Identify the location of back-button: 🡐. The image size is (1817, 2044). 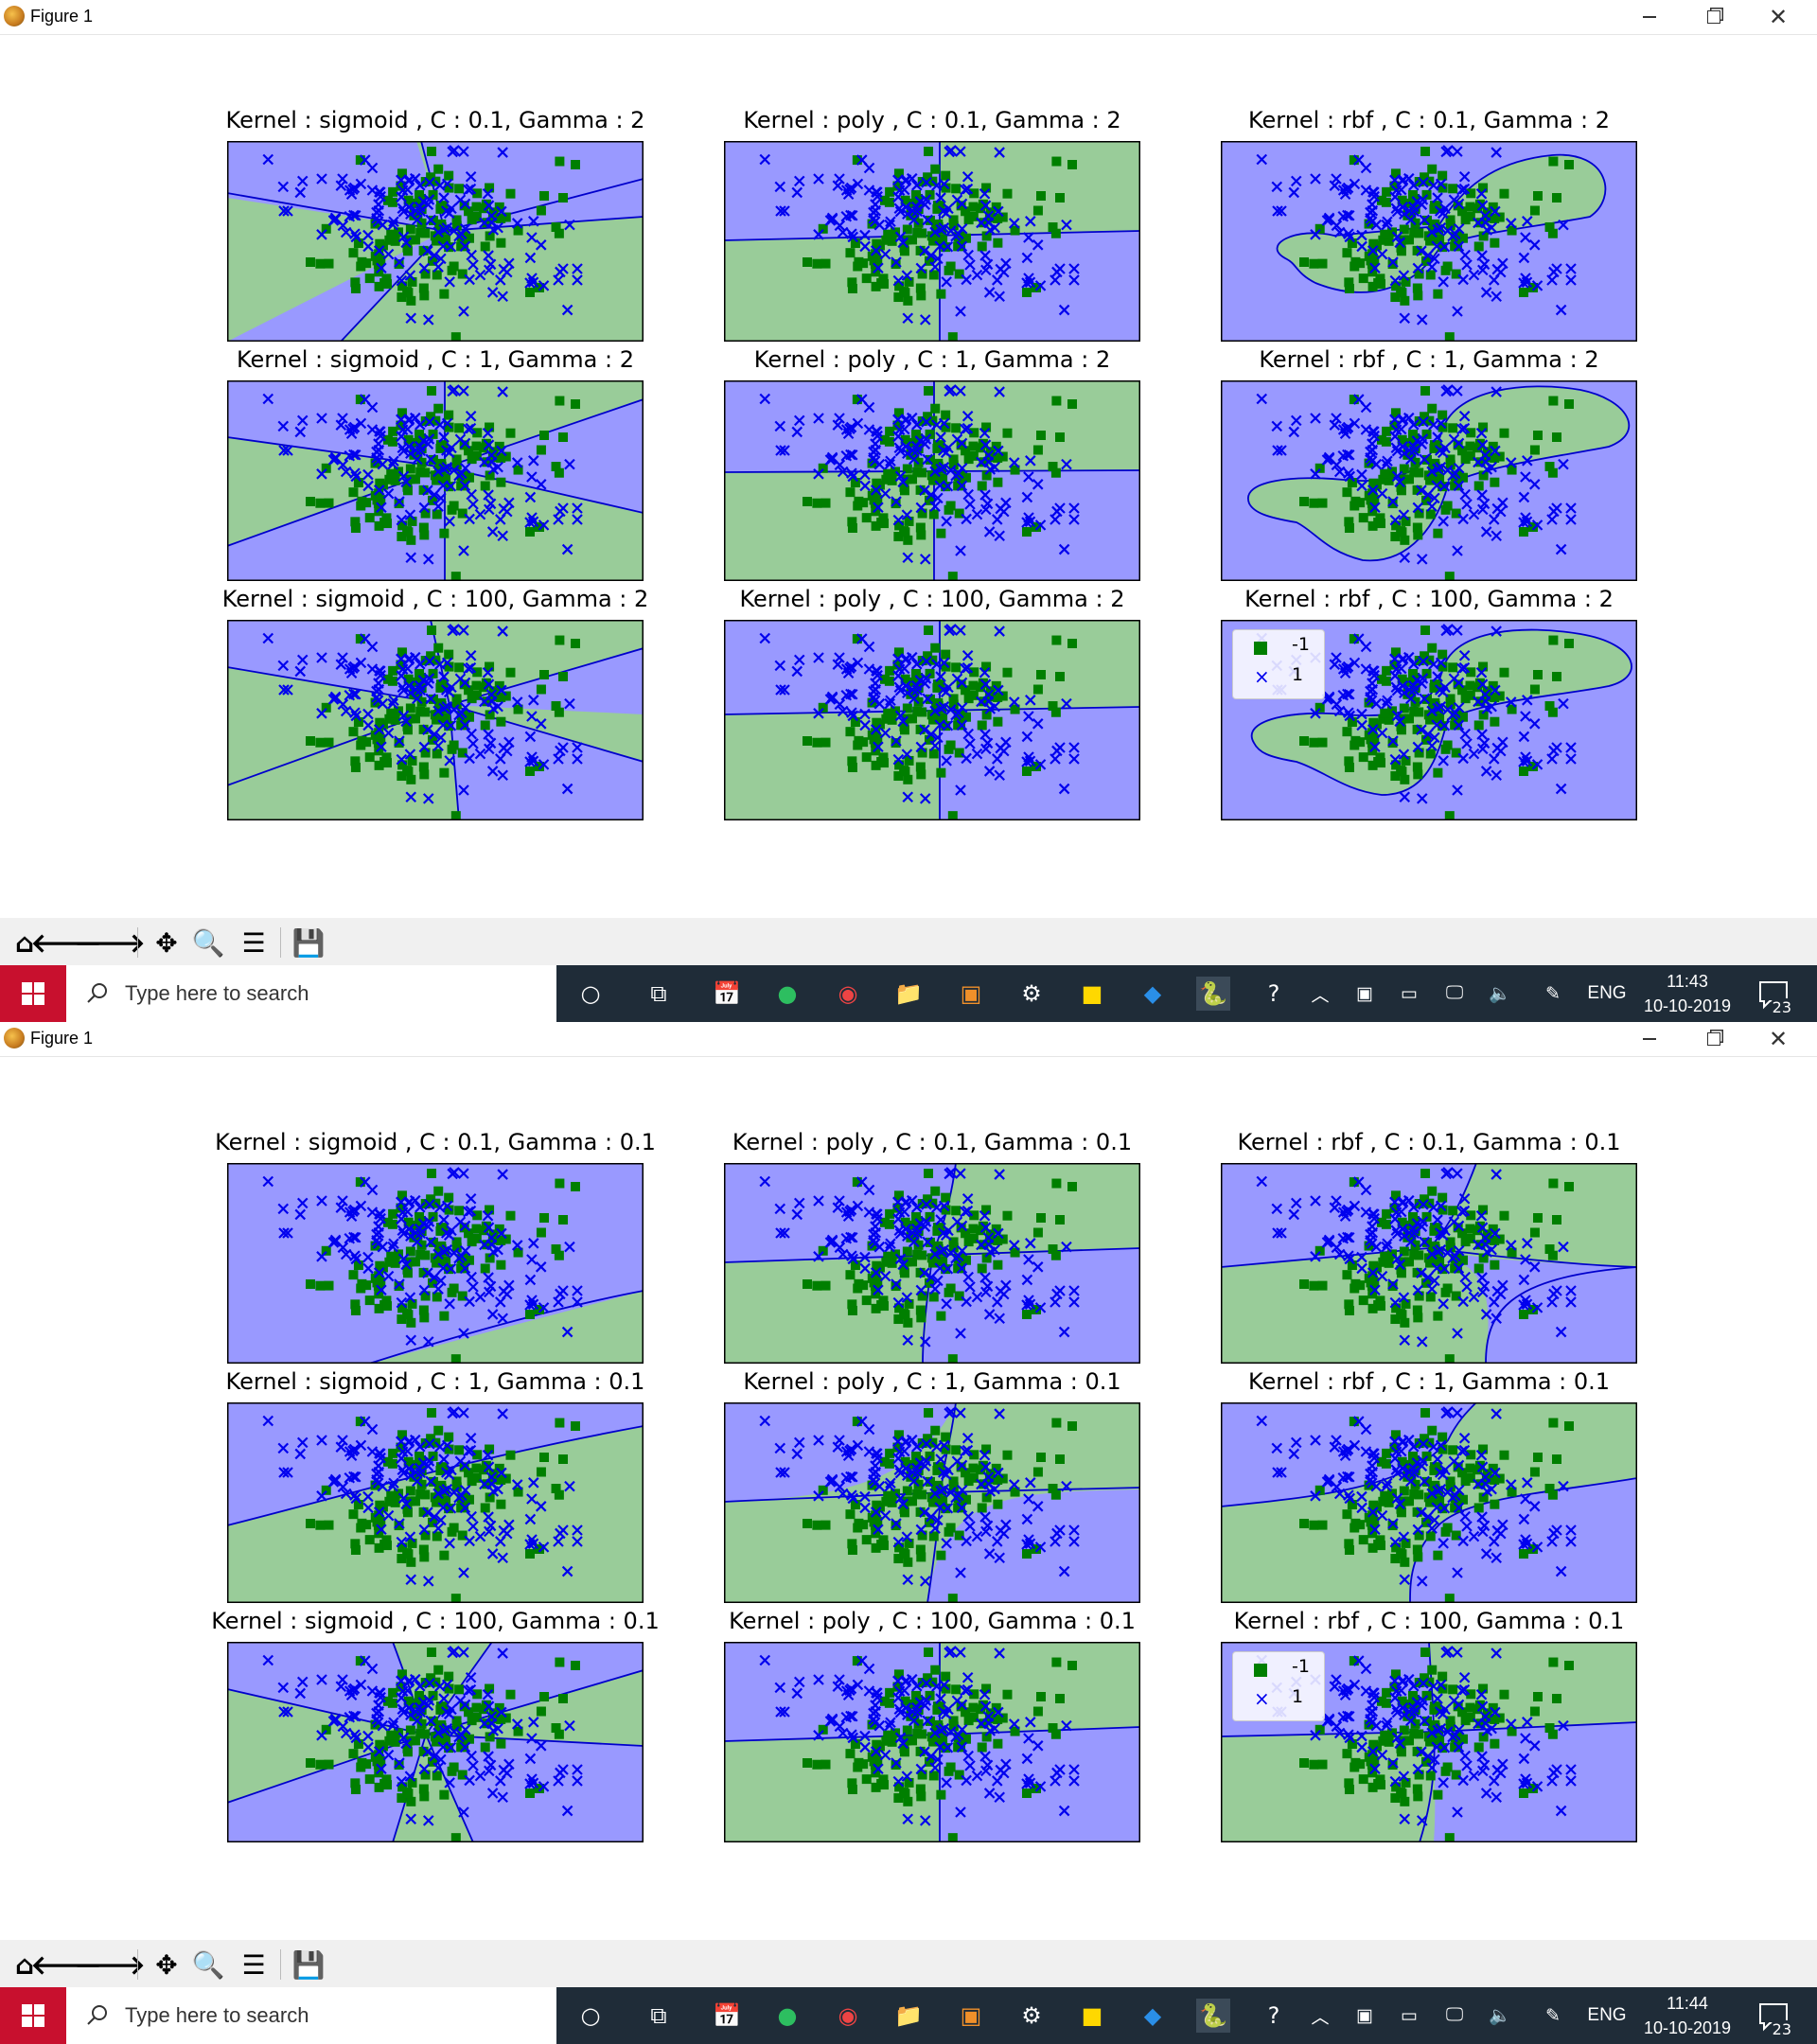
(65, 942).